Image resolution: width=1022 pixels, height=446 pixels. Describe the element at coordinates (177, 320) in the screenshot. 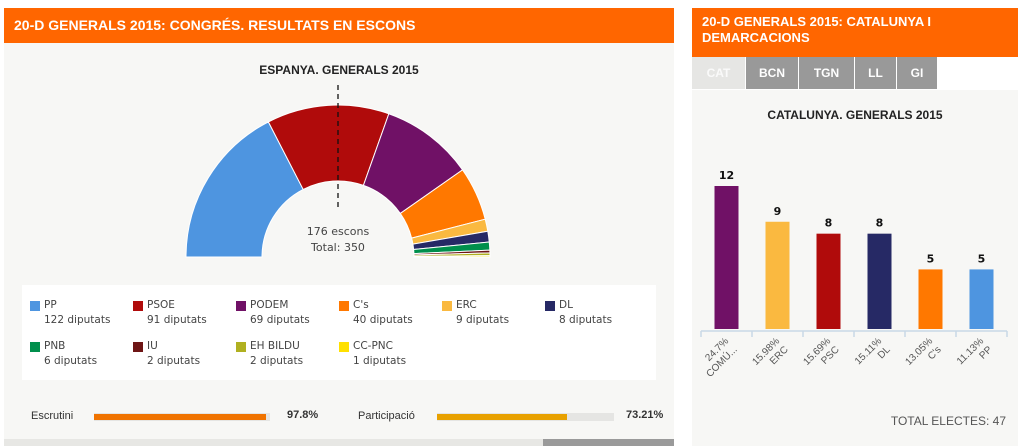

I see `legend-seat-count: 91 diputats` at that location.